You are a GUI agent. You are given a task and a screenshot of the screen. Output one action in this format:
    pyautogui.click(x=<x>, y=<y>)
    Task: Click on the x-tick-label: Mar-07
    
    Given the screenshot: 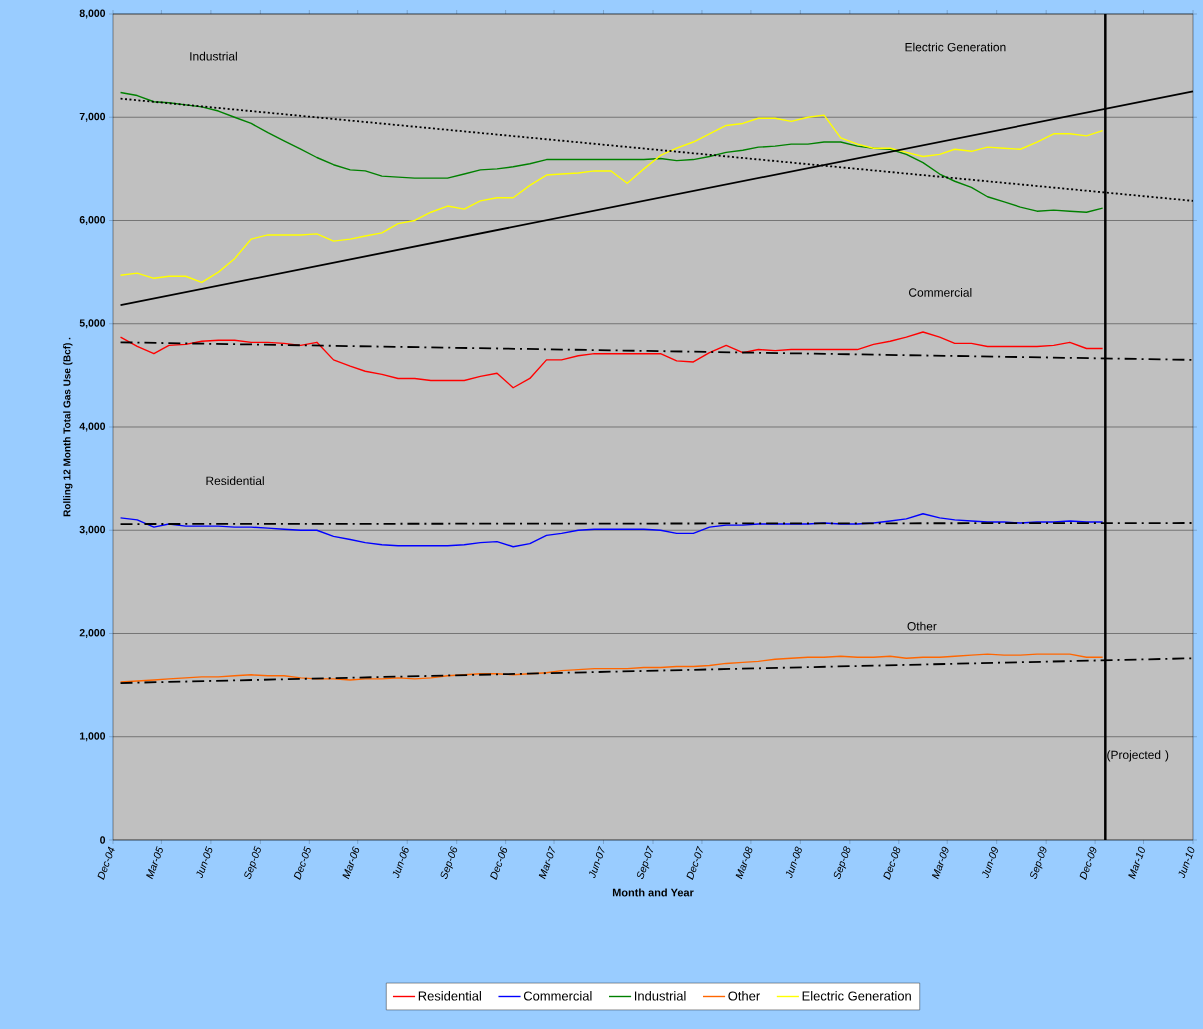 What is the action you would take?
    pyautogui.click(x=546, y=862)
    